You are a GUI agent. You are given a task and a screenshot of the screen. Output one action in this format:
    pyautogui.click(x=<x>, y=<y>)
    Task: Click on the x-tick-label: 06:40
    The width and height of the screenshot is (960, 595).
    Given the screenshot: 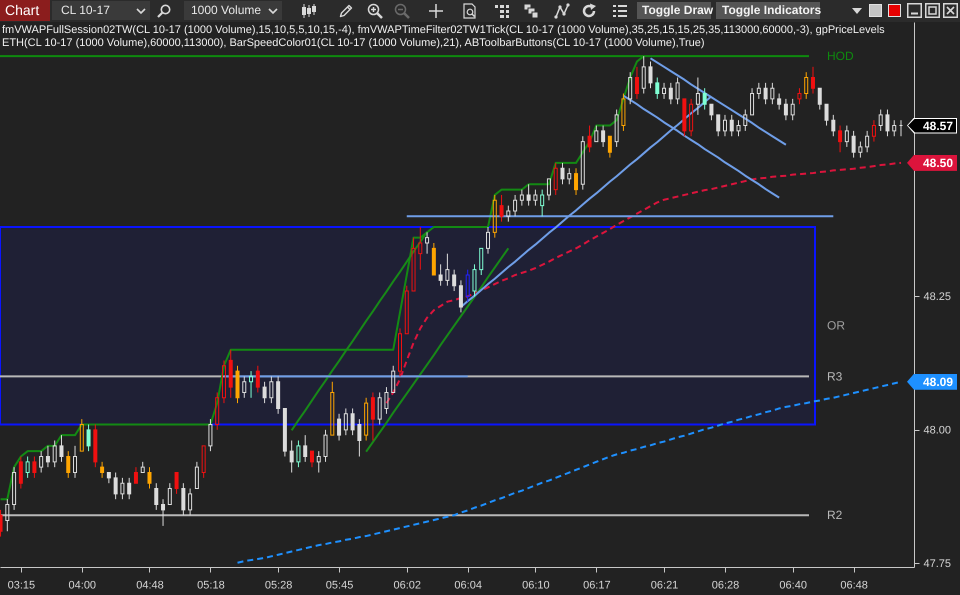 What is the action you would take?
    pyautogui.click(x=793, y=586)
    